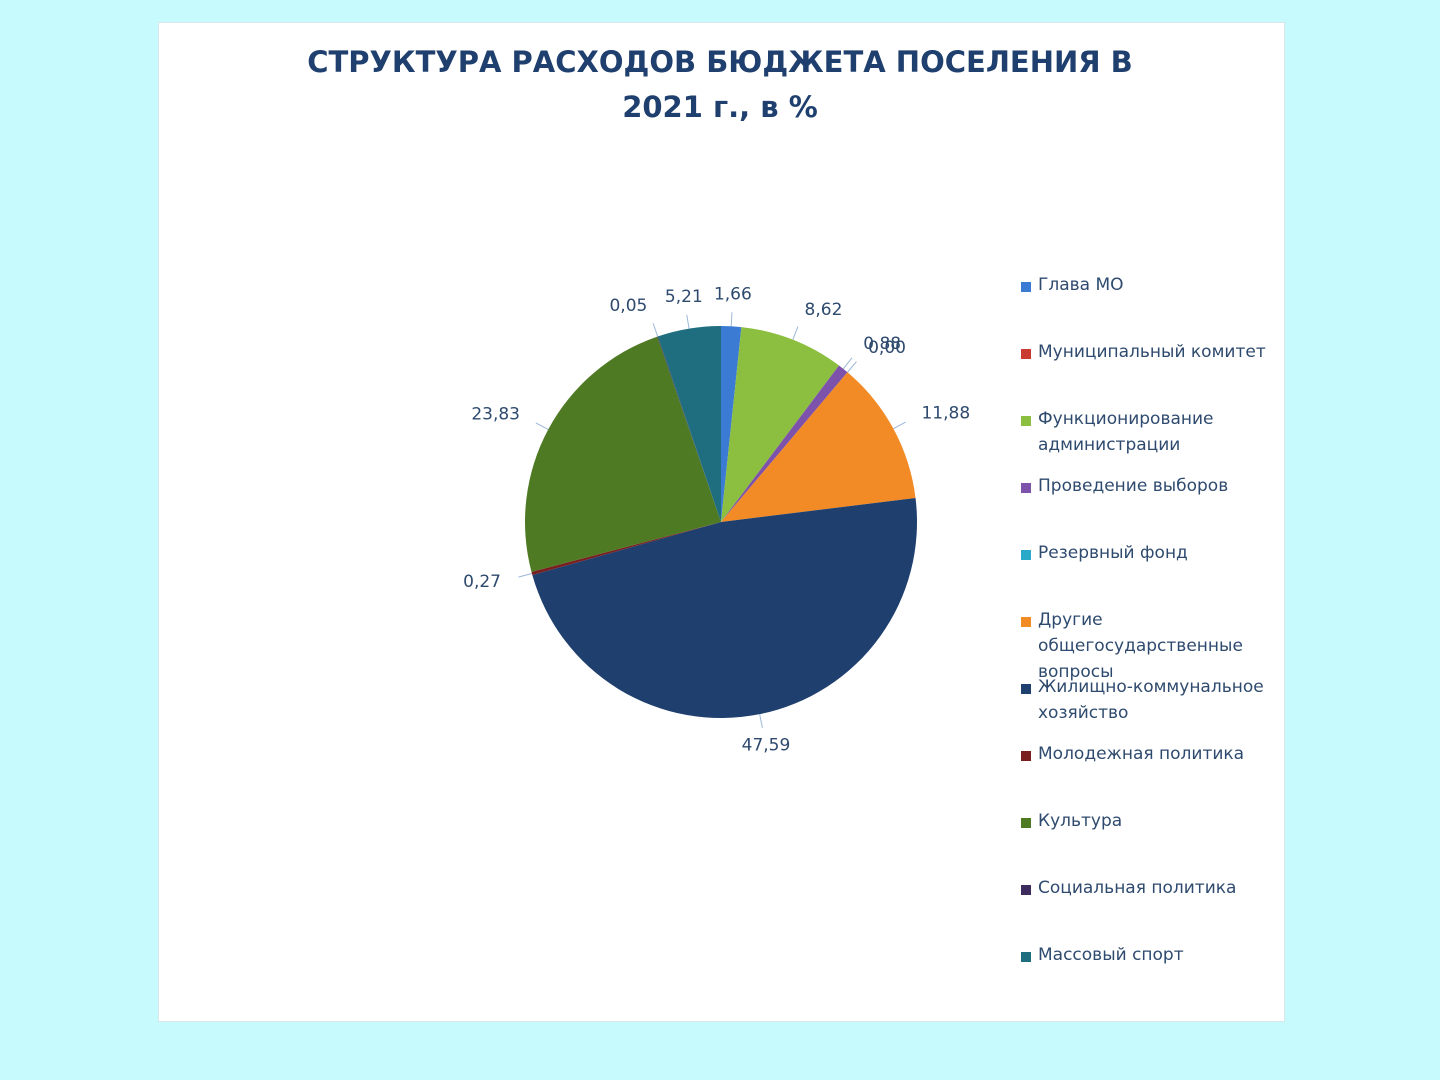 The image size is (1440, 1080). I want to click on legend-label: Проведение выборов, so click(1133, 486).